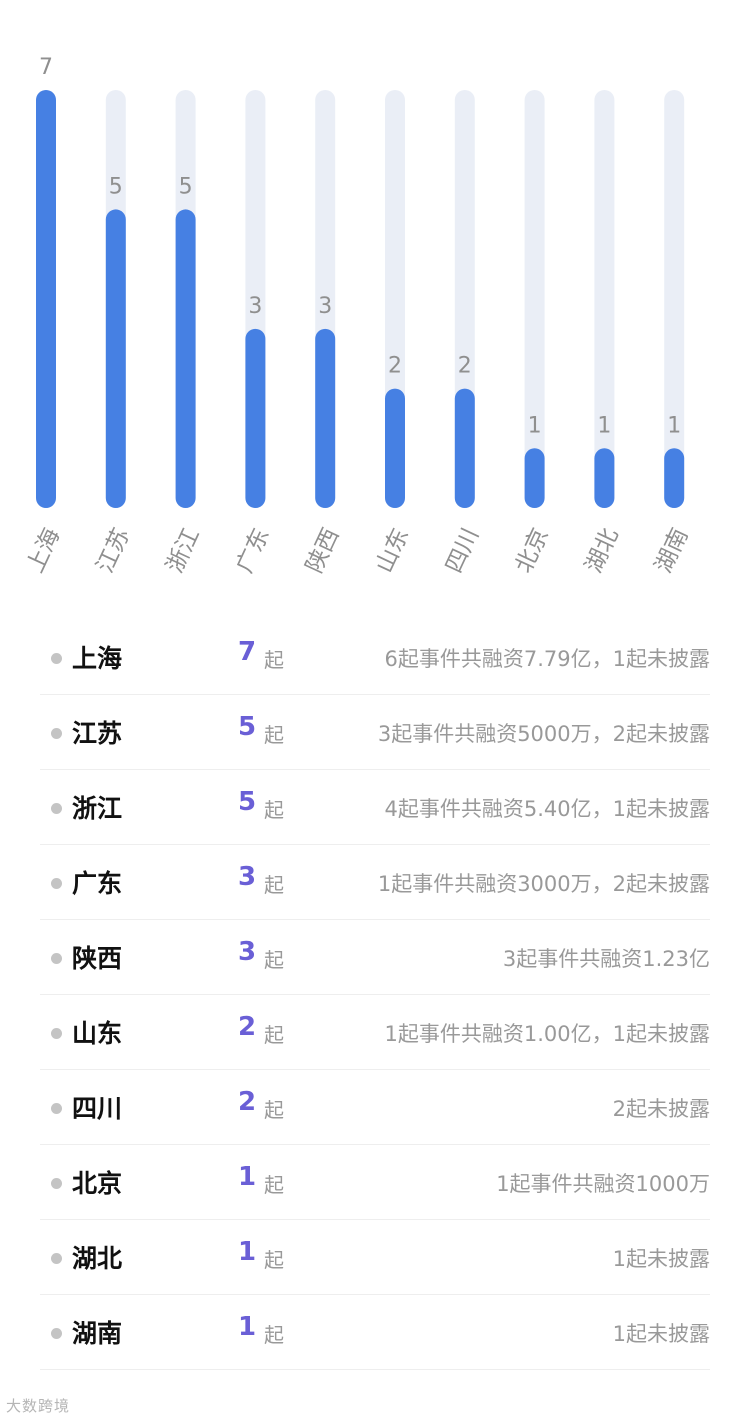 Image resolution: width=750 pixels, height=1420 pixels. I want to click on bar-湖北, so click(604, 478).